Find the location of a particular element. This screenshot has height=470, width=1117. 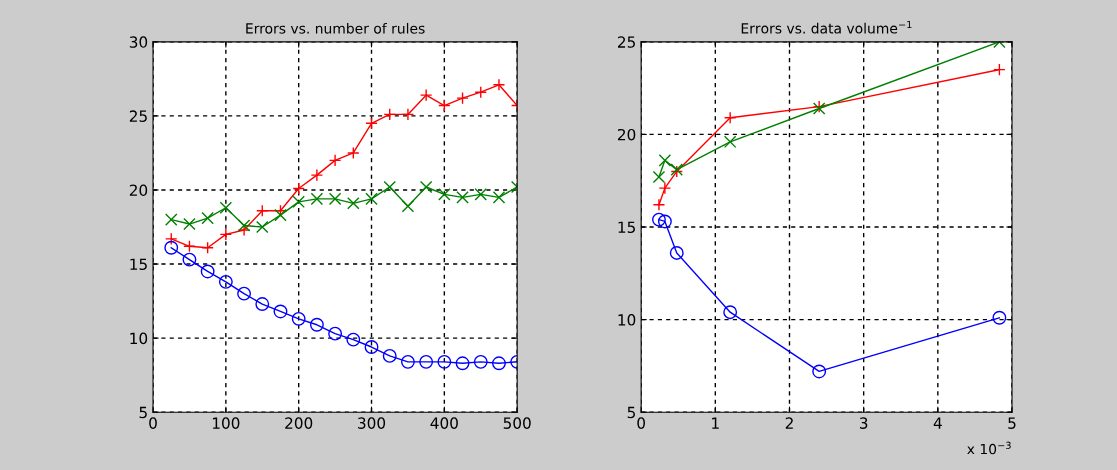

x-tick-label: 4 is located at coordinates (937, 423).